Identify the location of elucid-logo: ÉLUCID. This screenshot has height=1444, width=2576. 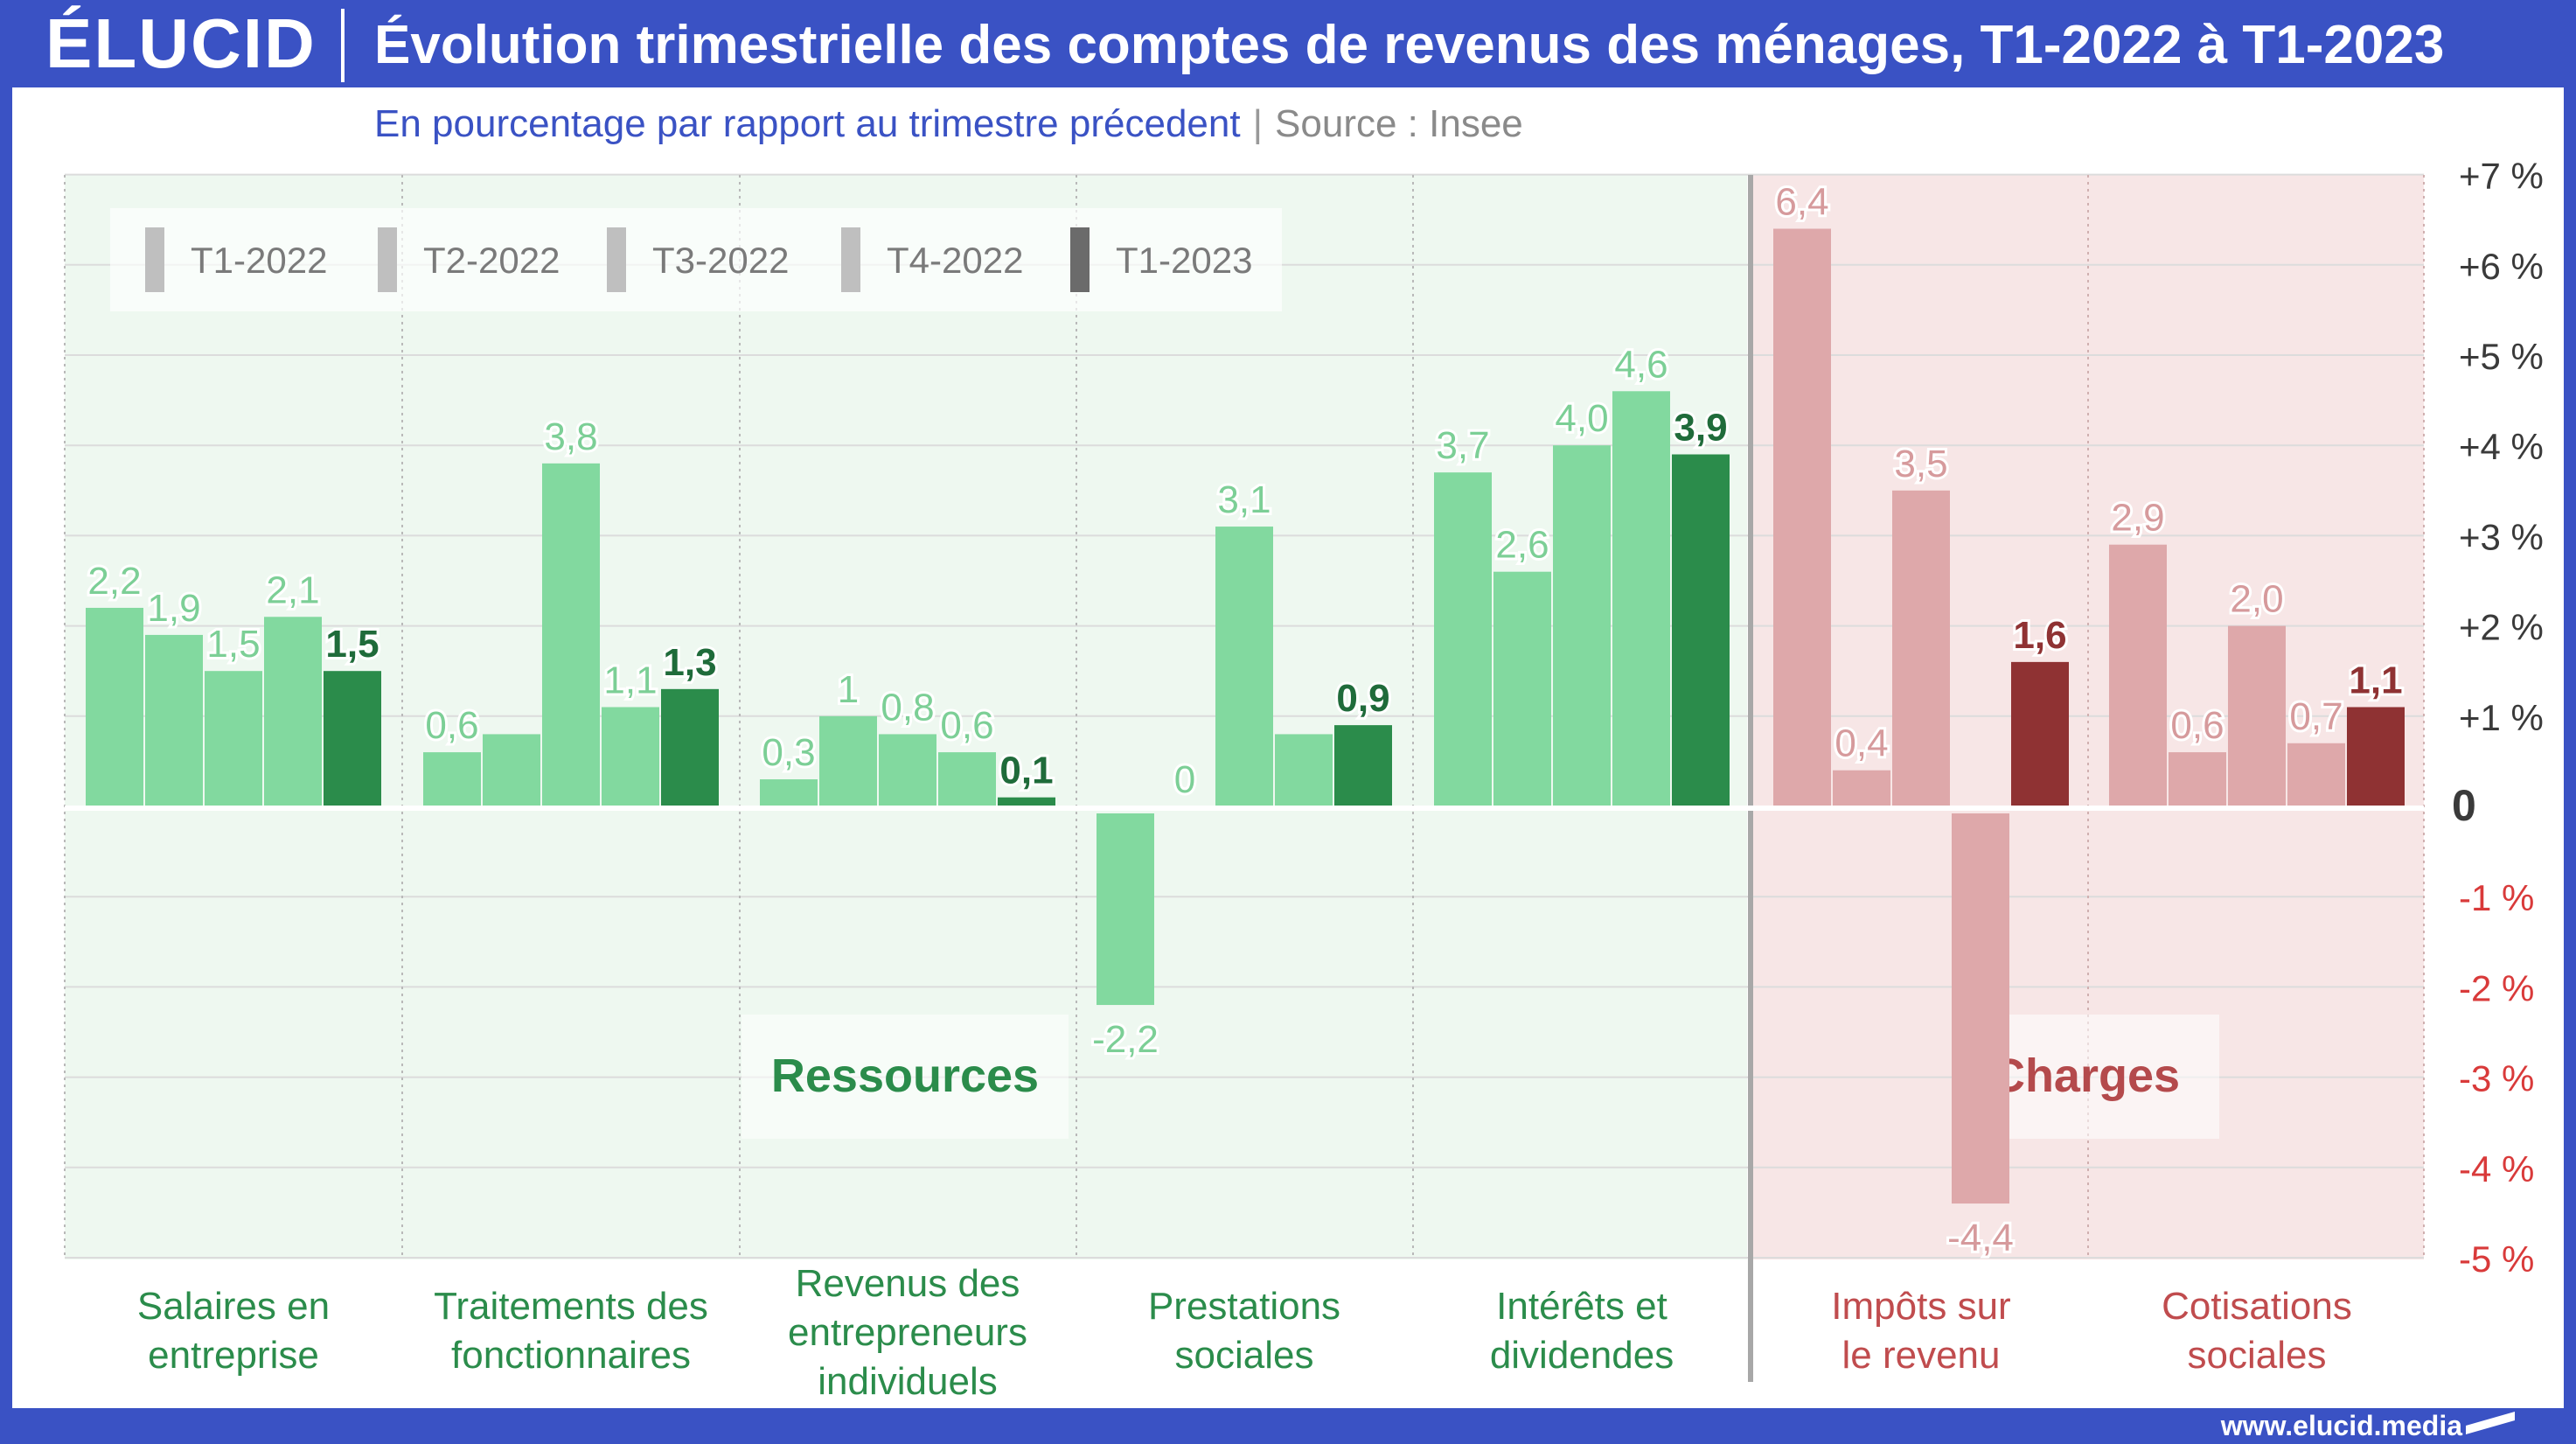
(181, 43).